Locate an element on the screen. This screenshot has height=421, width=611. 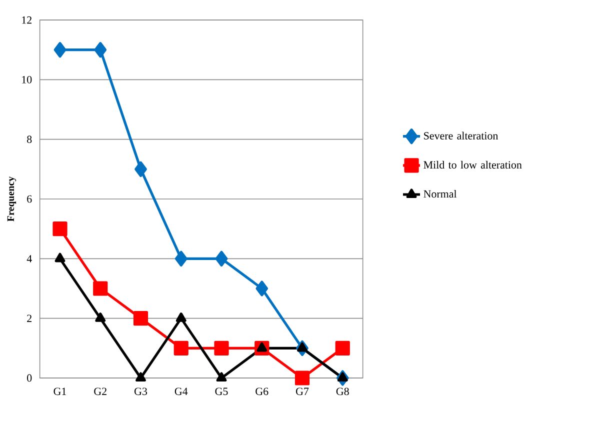
y-tick-label: 4 is located at coordinates (29, 258).